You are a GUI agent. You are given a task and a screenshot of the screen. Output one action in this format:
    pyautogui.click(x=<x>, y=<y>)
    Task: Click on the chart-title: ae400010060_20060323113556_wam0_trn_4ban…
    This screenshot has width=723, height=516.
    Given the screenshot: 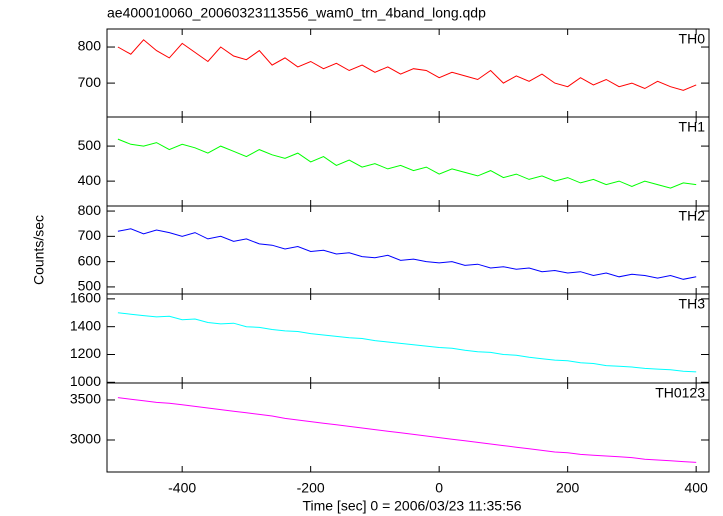 What is the action you would take?
    pyautogui.click(x=296, y=13)
    